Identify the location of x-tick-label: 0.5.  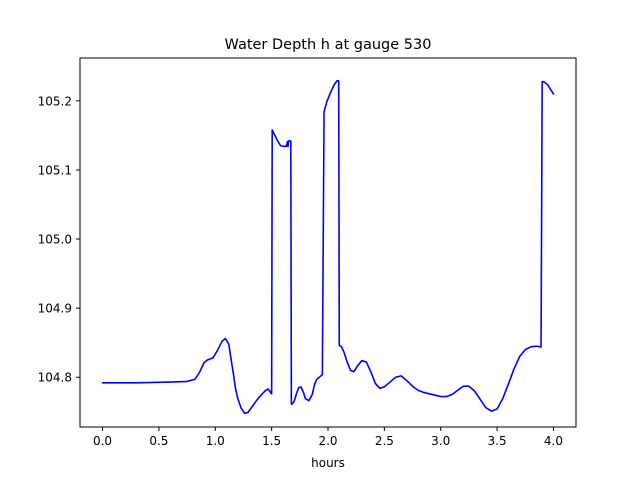
(158, 441).